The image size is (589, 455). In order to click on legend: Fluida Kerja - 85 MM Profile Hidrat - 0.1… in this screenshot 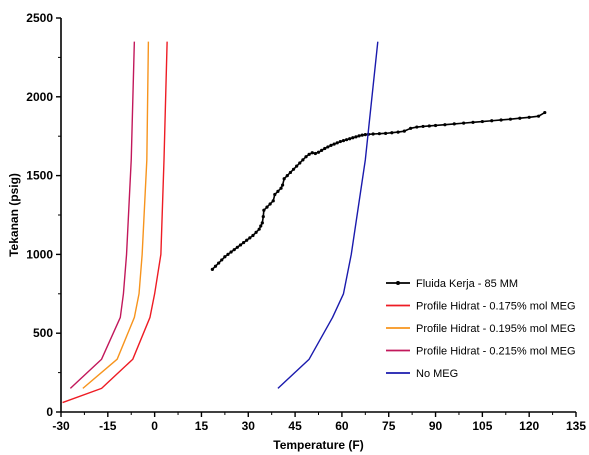, I will do `click(481, 329)`.